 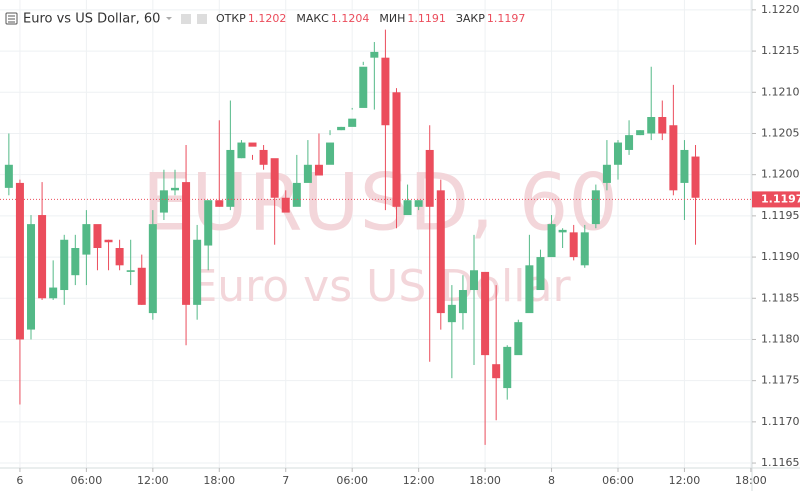 What do you see at coordinates (780, 215) in the screenshot?
I see `y-tick-label: 1.1195` at bounding box center [780, 215].